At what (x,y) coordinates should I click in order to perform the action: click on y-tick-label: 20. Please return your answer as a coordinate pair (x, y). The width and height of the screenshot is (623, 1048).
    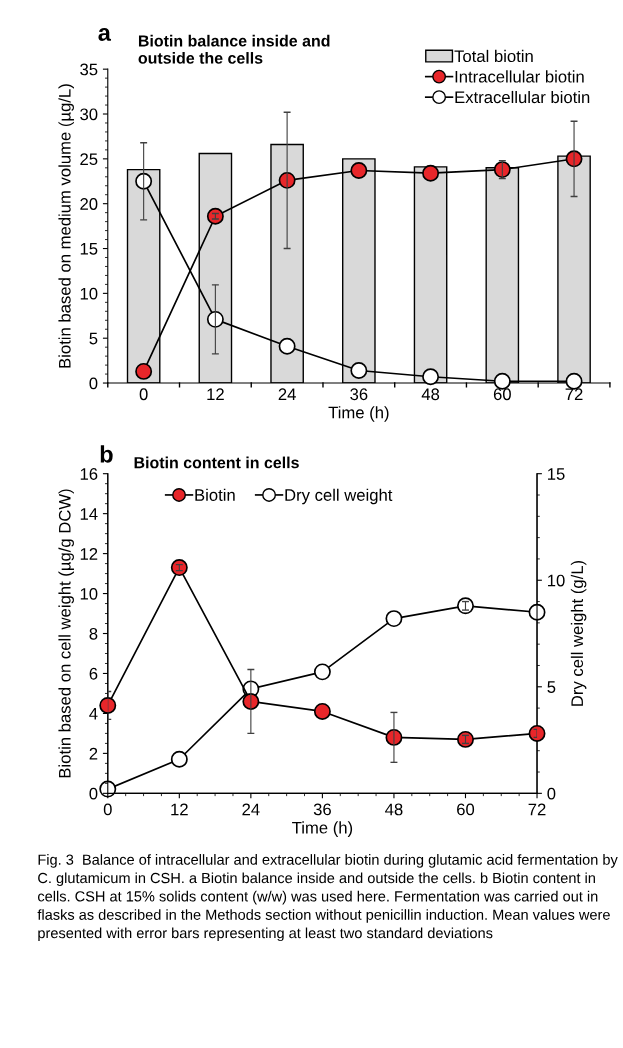
    Looking at the image, I should click on (89, 204).